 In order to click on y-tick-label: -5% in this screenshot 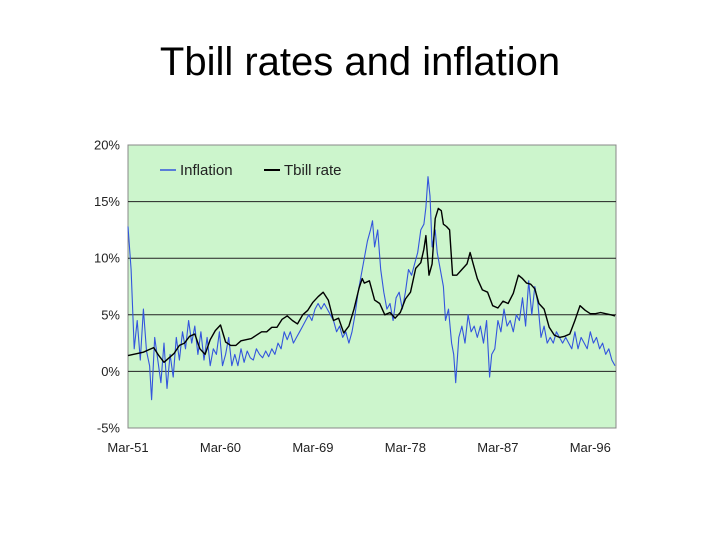, I will do `click(109, 428)`.